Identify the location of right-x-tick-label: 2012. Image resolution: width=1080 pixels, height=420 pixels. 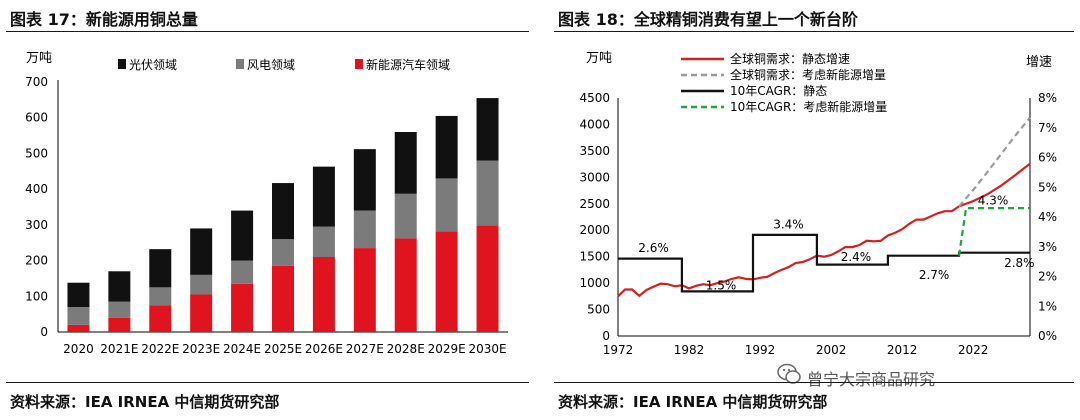
(902, 350).